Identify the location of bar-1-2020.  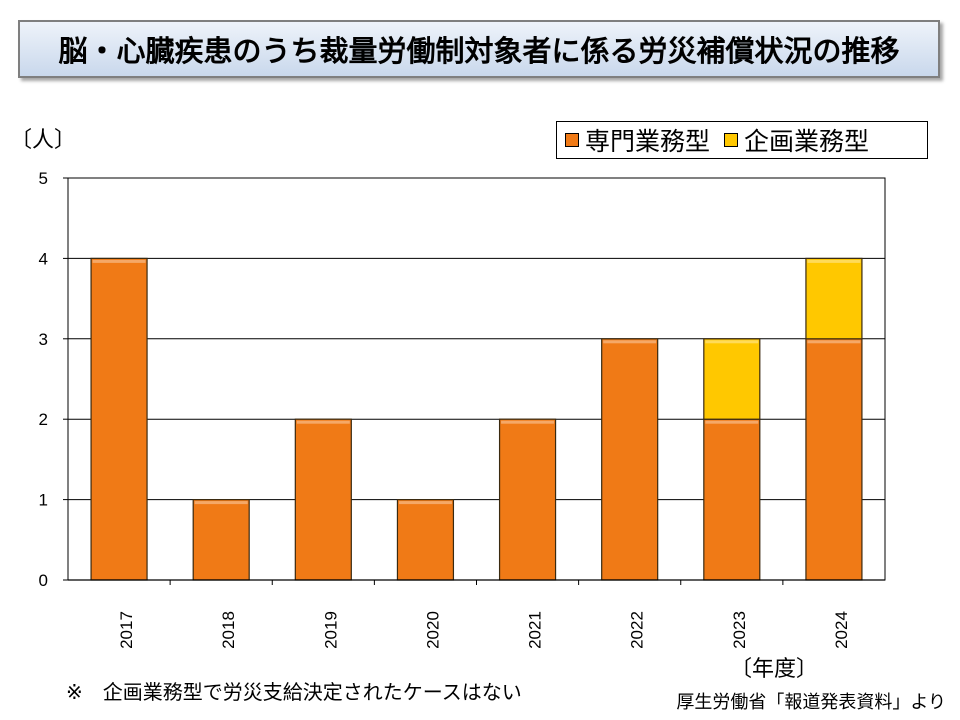
(425, 540).